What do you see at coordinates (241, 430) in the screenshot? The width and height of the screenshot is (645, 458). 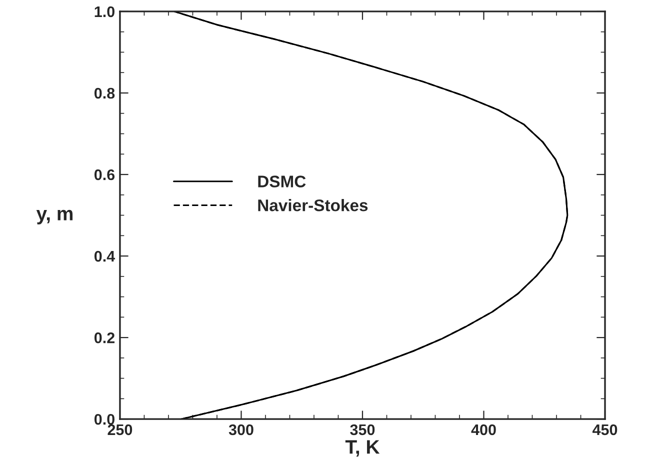 I see `x-tick-label: 300` at bounding box center [241, 430].